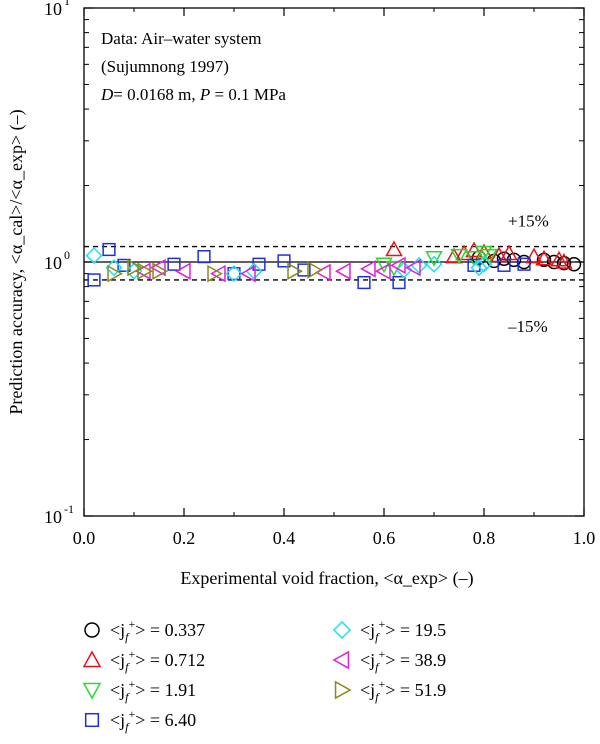 This screenshot has width=600, height=744. Describe the element at coordinates (204, 94) in the screenshot. I see `annotation-pressure-symbol: P` at that location.